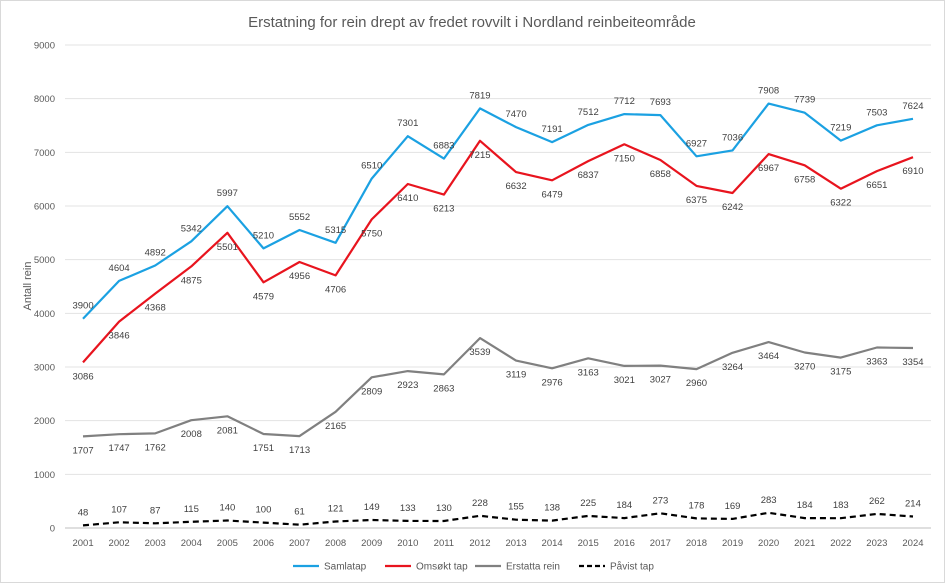 This screenshot has height=583, width=945. What do you see at coordinates (299, 217) in the screenshot?
I see `data-label: 5552` at bounding box center [299, 217].